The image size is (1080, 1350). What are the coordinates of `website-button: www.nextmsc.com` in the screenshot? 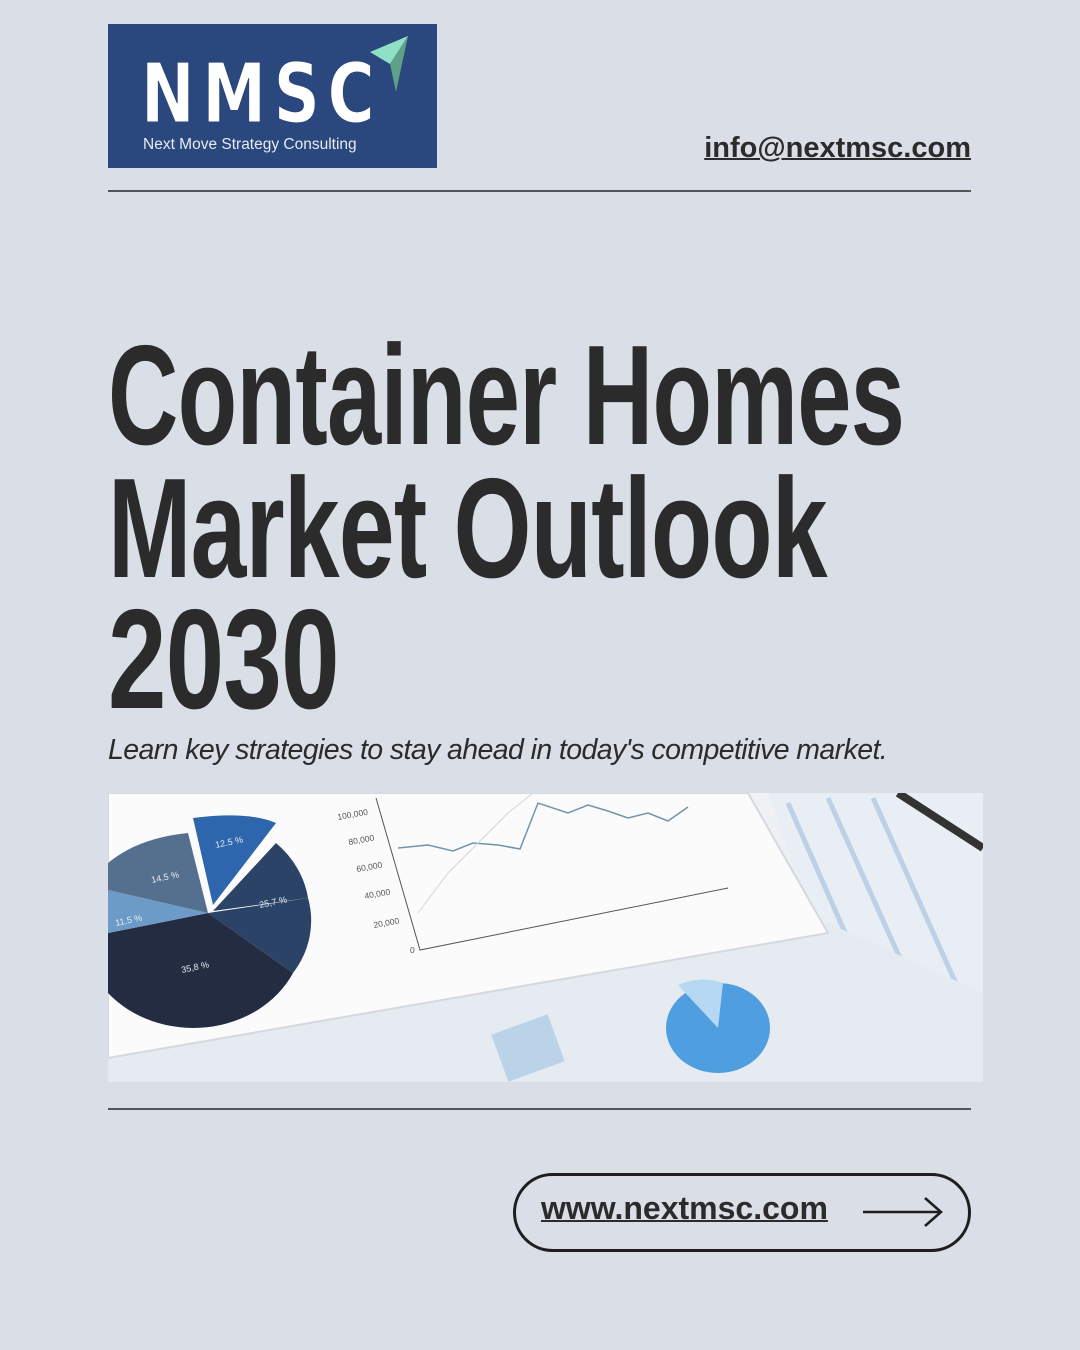 It's located at (742, 1212).